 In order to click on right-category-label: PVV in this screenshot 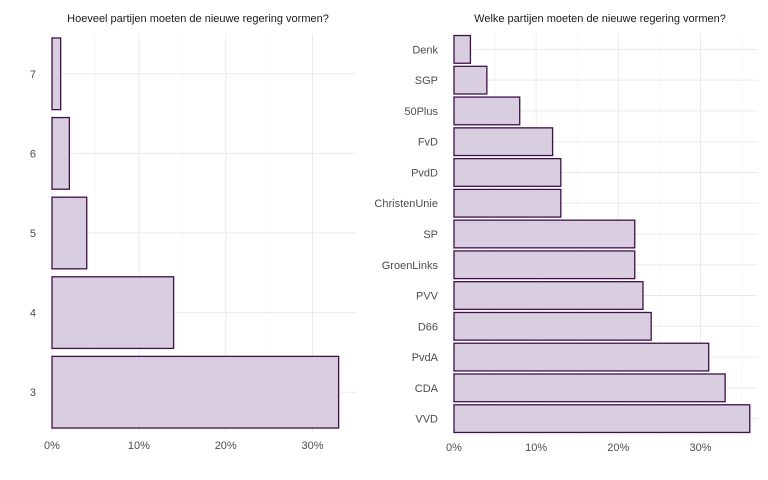, I will do `click(427, 297)`.